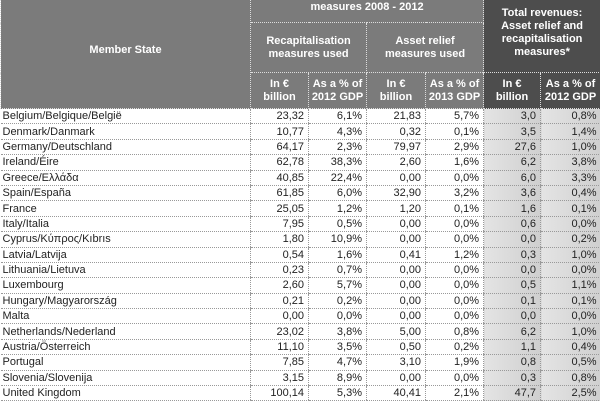 The height and width of the screenshot is (401, 600). What do you see at coordinates (126, 146) in the screenshot?
I see `member-state-cell: Germany/Deutschland` at bounding box center [126, 146].